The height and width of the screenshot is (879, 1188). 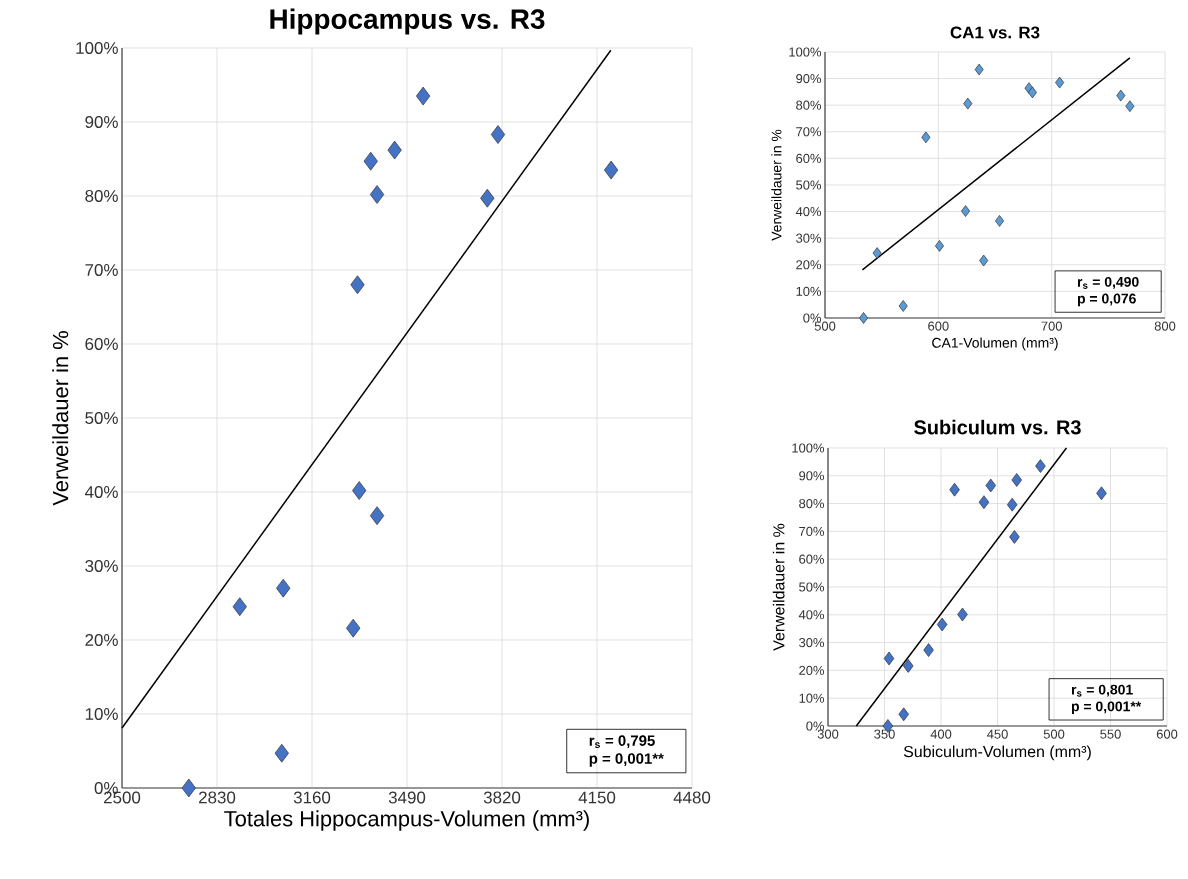 What do you see at coordinates (406, 820) in the screenshot?
I see `x-axis-title: Totales Hippocampus-Volumen (mm³)` at bounding box center [406, 820].